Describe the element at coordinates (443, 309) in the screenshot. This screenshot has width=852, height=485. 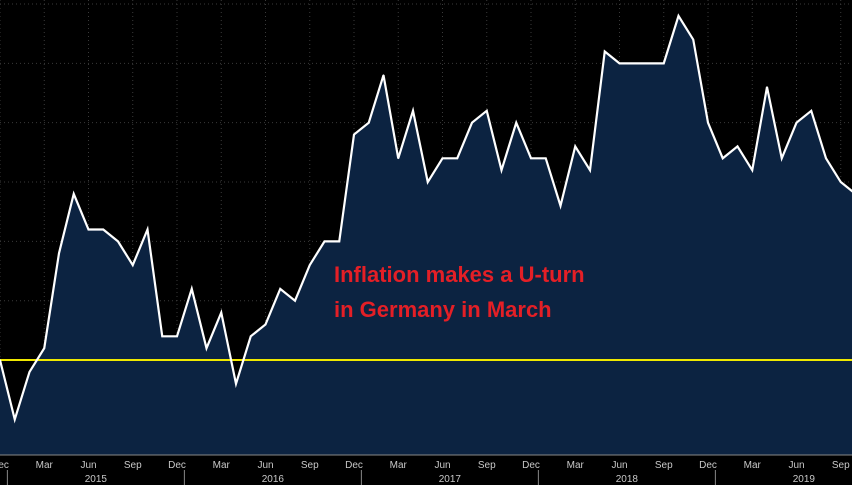
I see `annotation-line-2: in Germany in March` at that location.